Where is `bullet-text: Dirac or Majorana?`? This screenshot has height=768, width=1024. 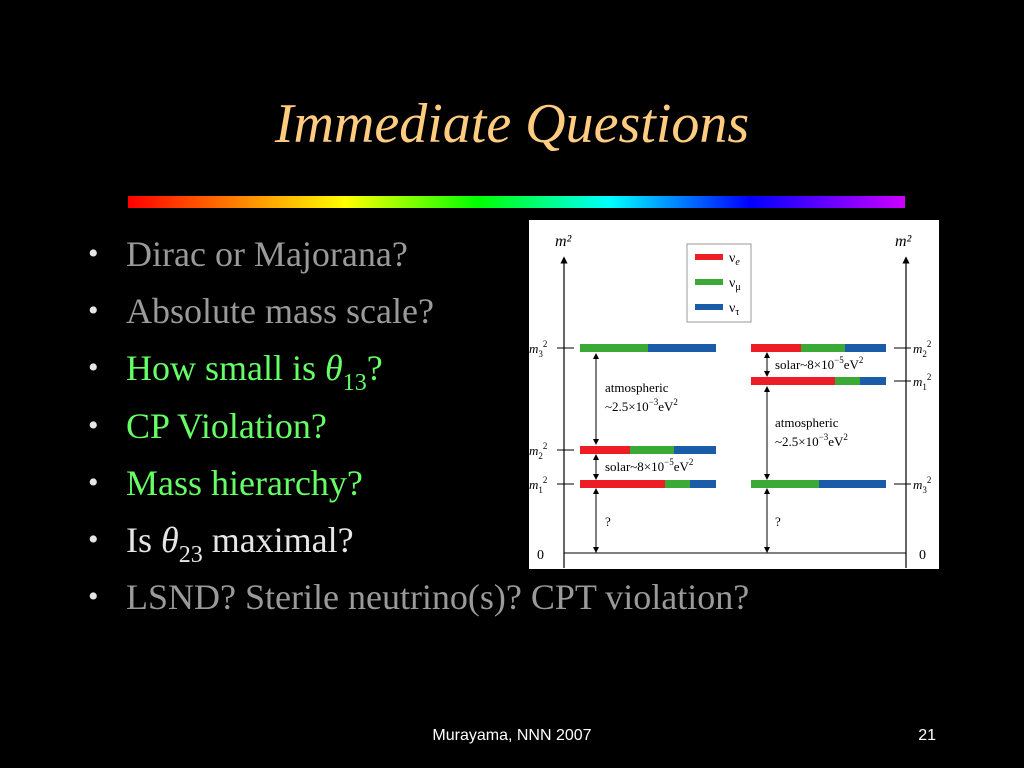 bullet-text: Dirac or Majorana? is located at coordinates (267, 254).